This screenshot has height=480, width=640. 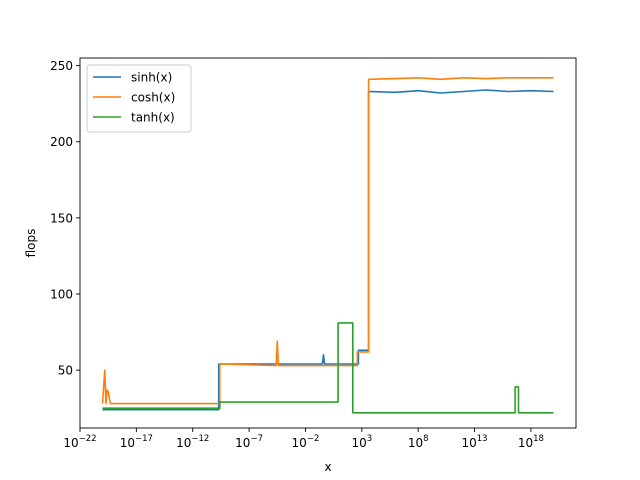 I want to click on y-tick-label: 100, so click(x=61, y=295).